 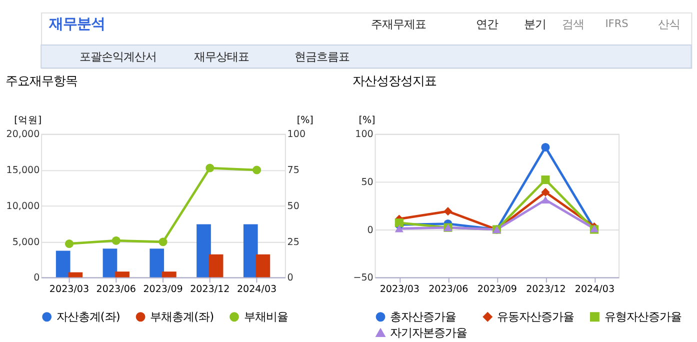 I want to click on text: IFRS, so click(x=617, y=24).